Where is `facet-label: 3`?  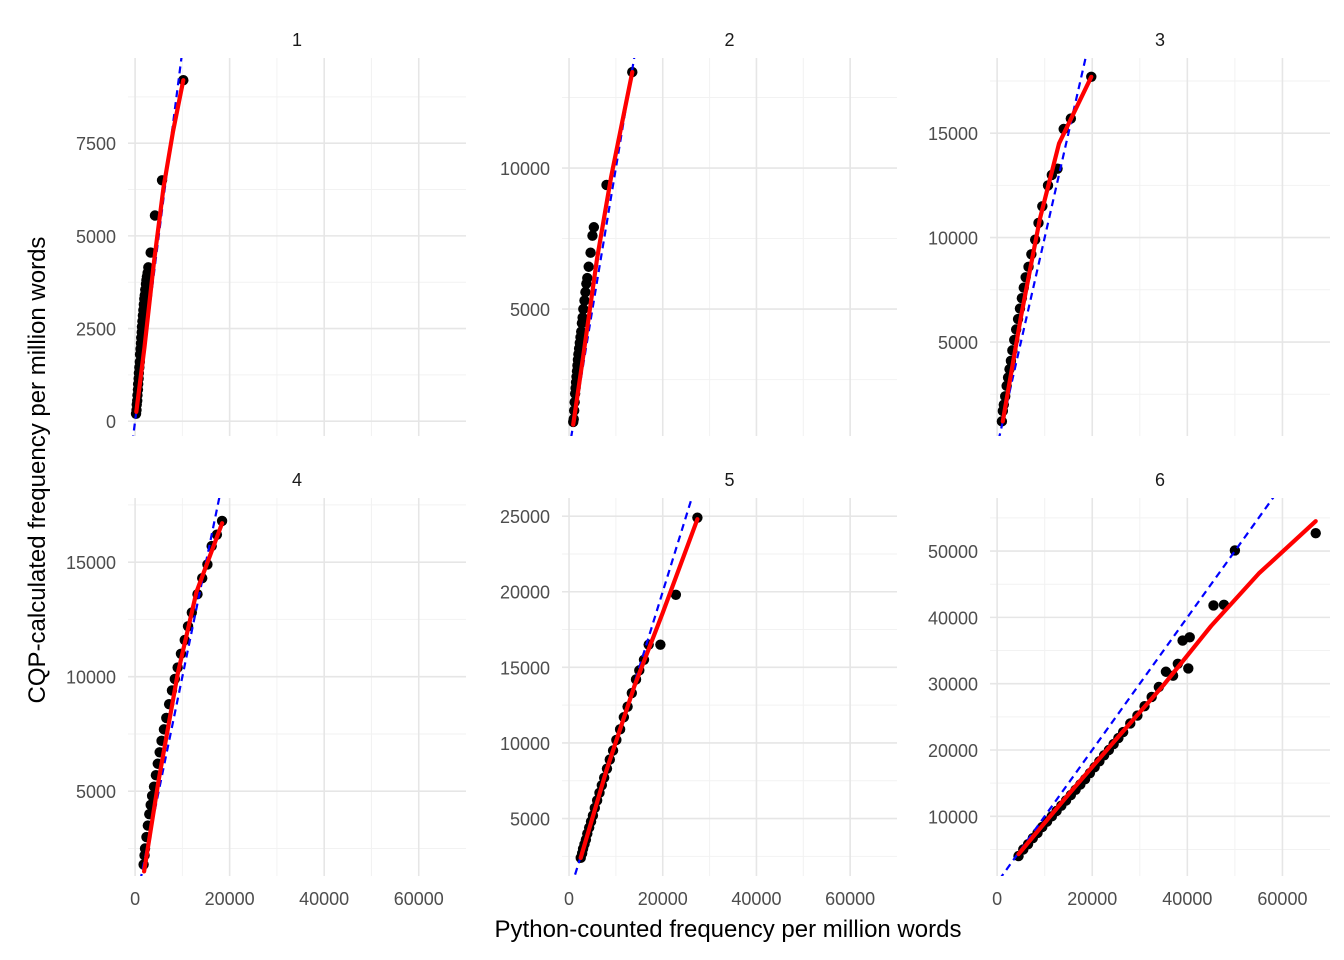
facet-label: 3 is located at coordinates (1160, 40).